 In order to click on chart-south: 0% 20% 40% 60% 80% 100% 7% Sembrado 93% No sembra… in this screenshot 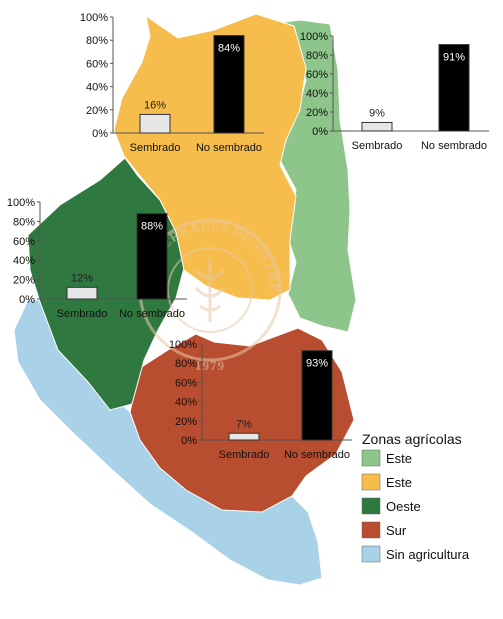, I will do `click(260, 400)`.